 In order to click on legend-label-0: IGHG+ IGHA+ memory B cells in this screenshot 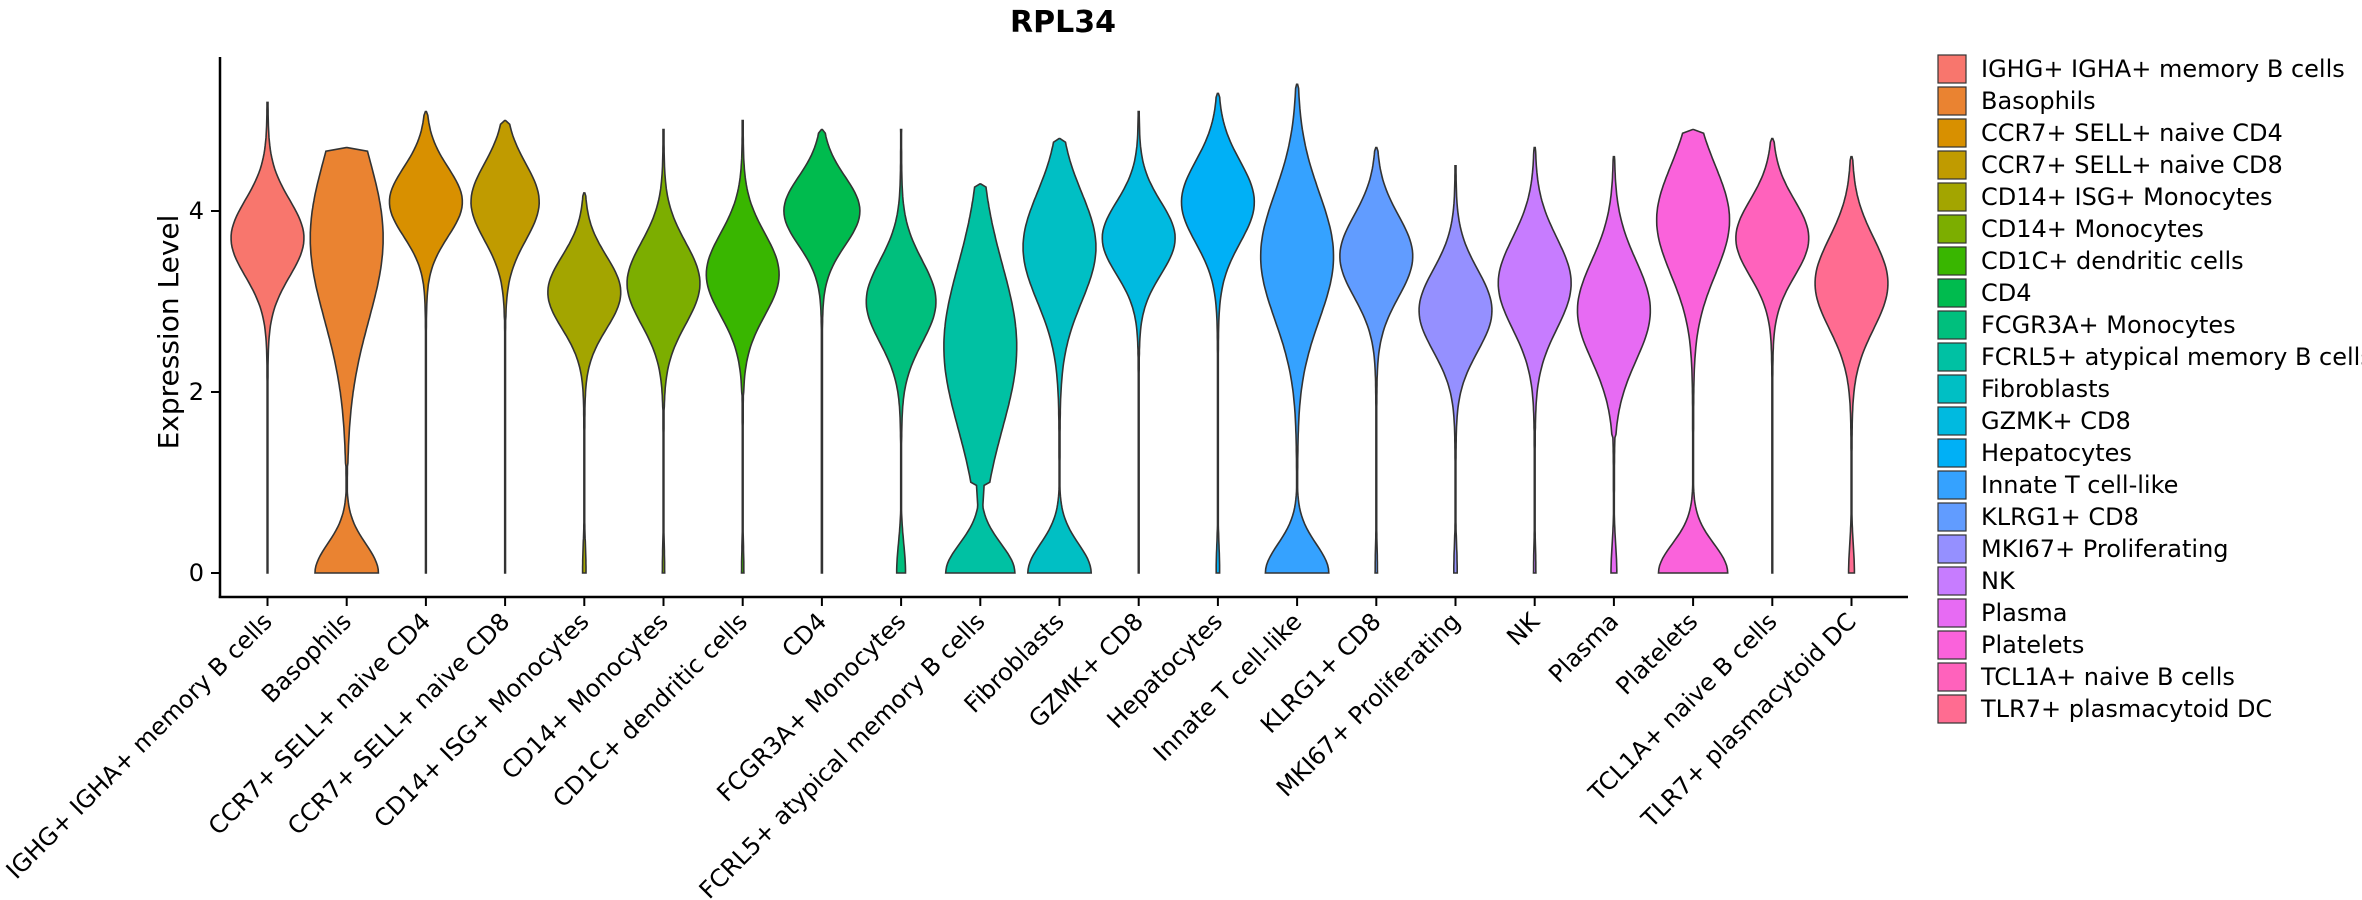, I will do `click(2163, 69)`.